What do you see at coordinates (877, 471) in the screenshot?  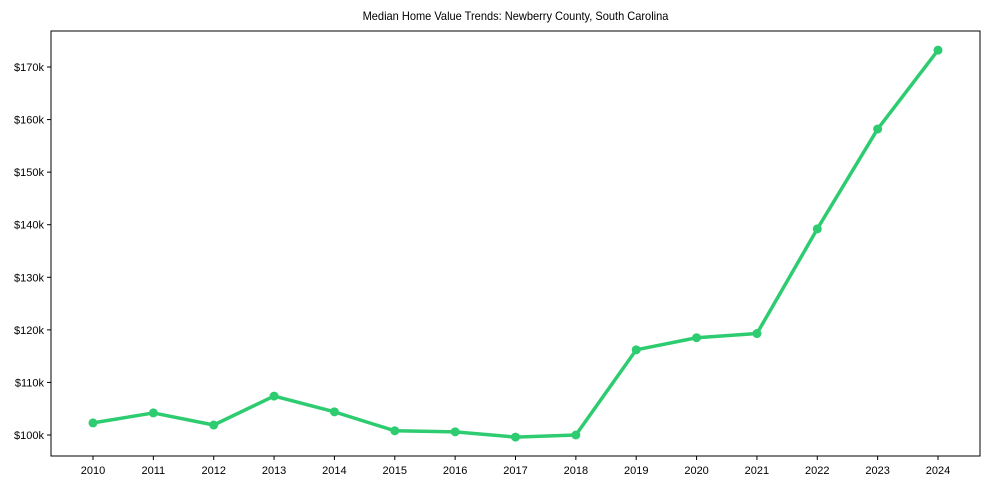 I see `x-tick-label: 2023` at bounding box center [877, 471].